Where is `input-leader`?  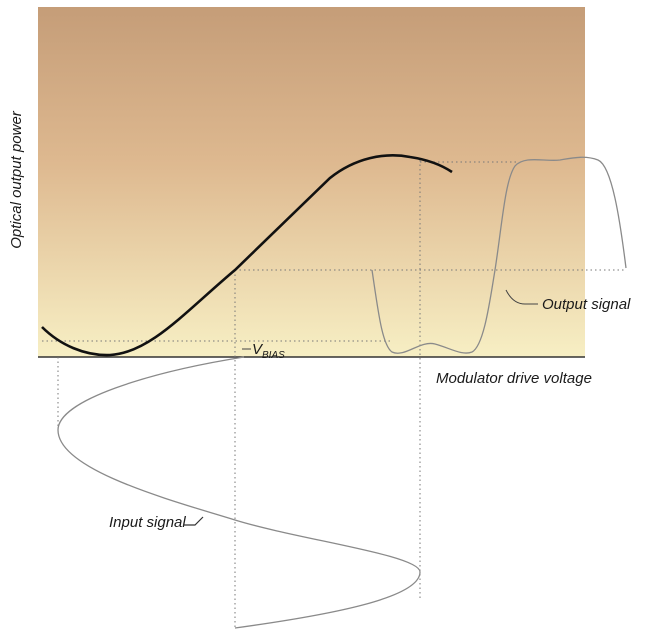
input-leader is located at coordinates (193, 521).